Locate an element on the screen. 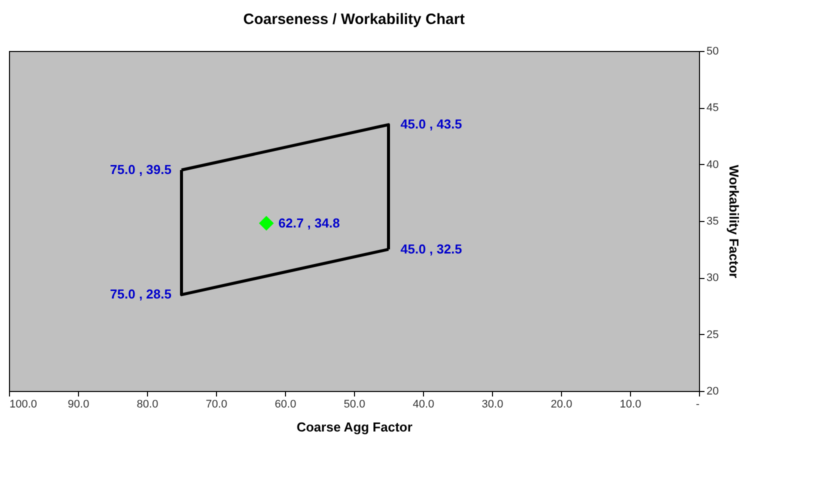 This screenshot has height=502, width=826. y-tick-label: 30 is located at coordinates (712, 278).